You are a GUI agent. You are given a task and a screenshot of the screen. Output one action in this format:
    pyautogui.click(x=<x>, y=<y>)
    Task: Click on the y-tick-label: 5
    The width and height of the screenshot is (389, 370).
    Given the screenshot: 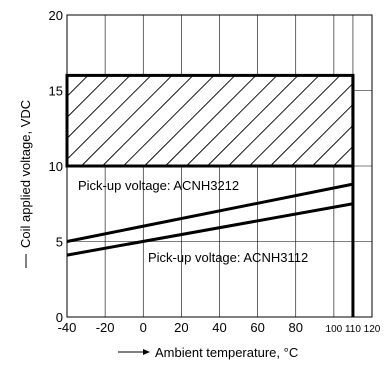 What is the action you would take?
    pyautogui.click(x=59, y=242)
    